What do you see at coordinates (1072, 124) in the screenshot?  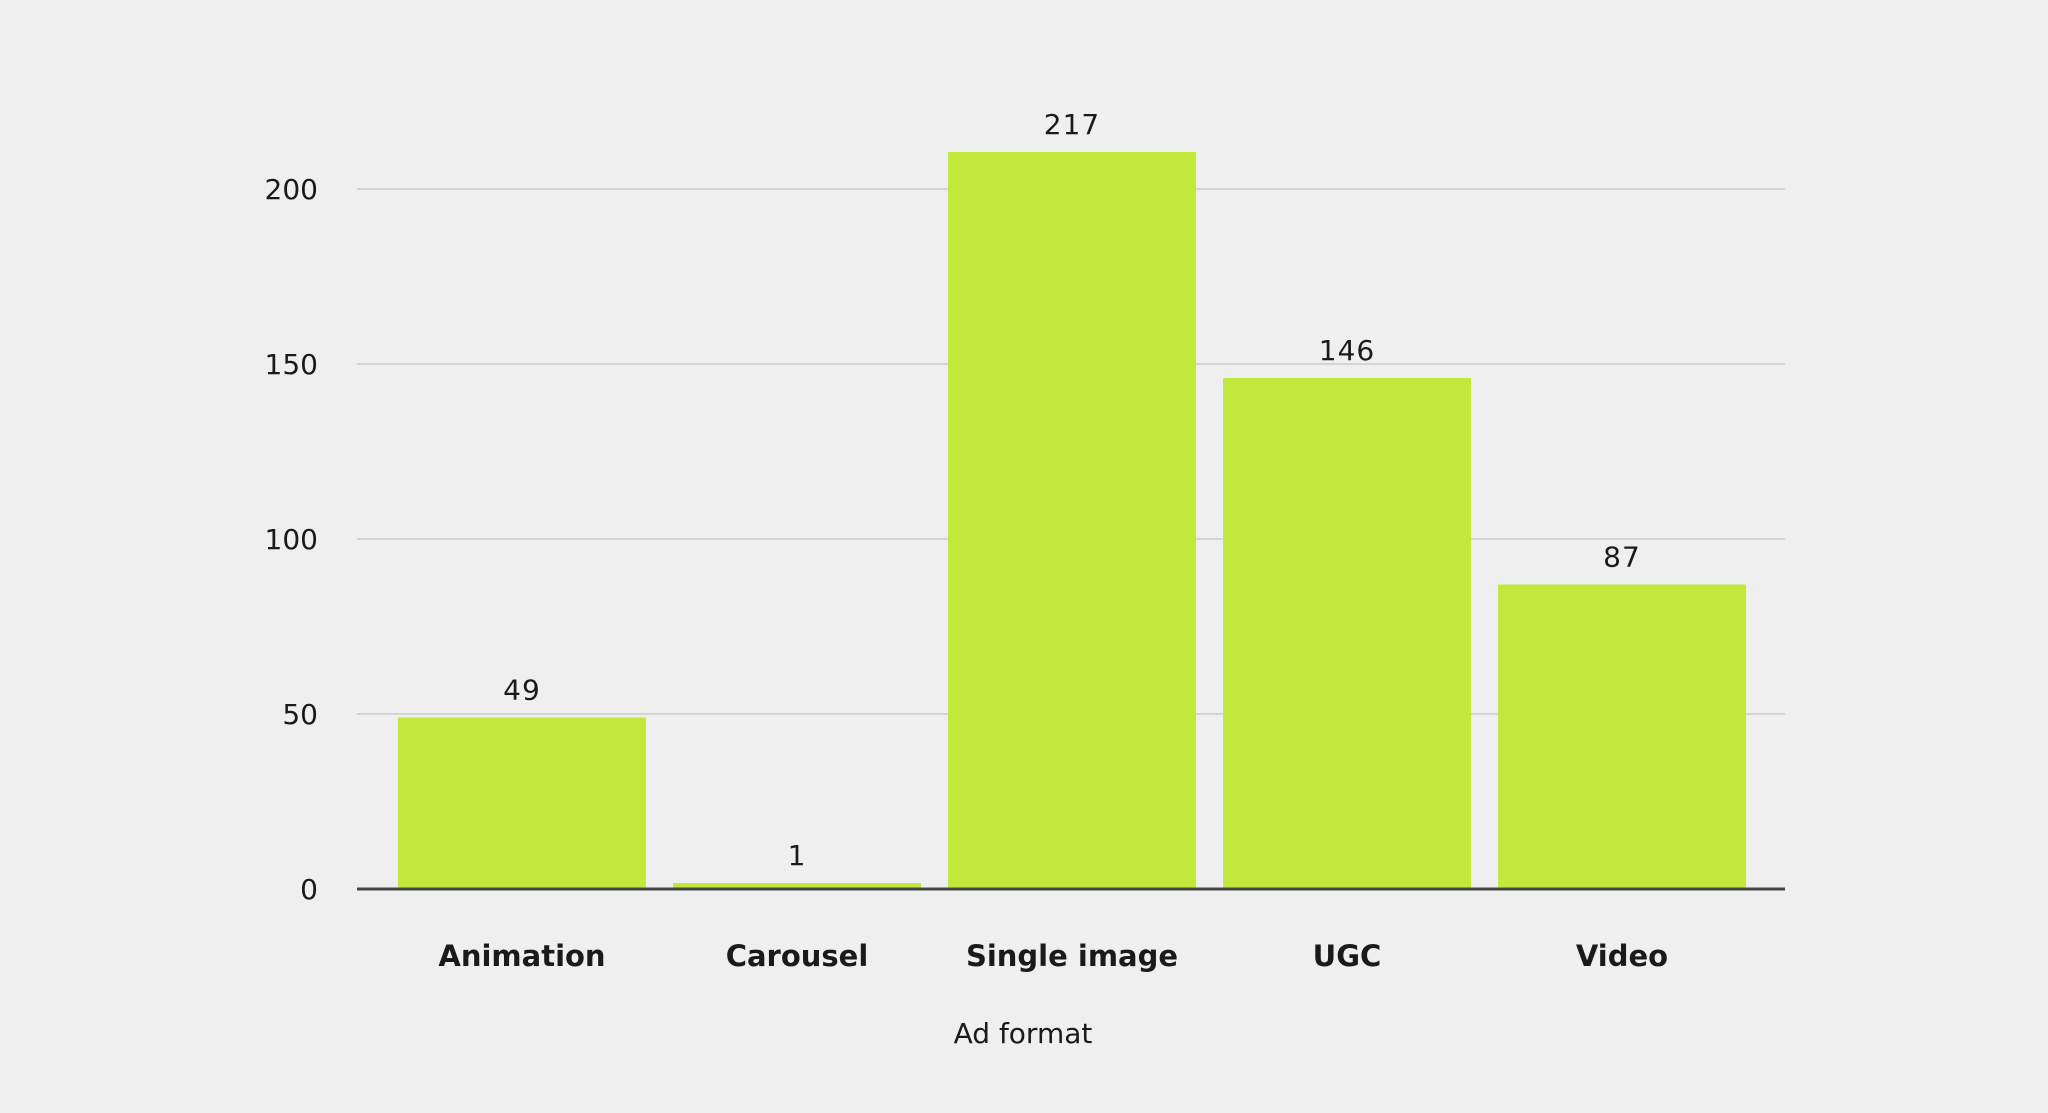 I see `data-label: 217` at bounding box center [1072, 124].